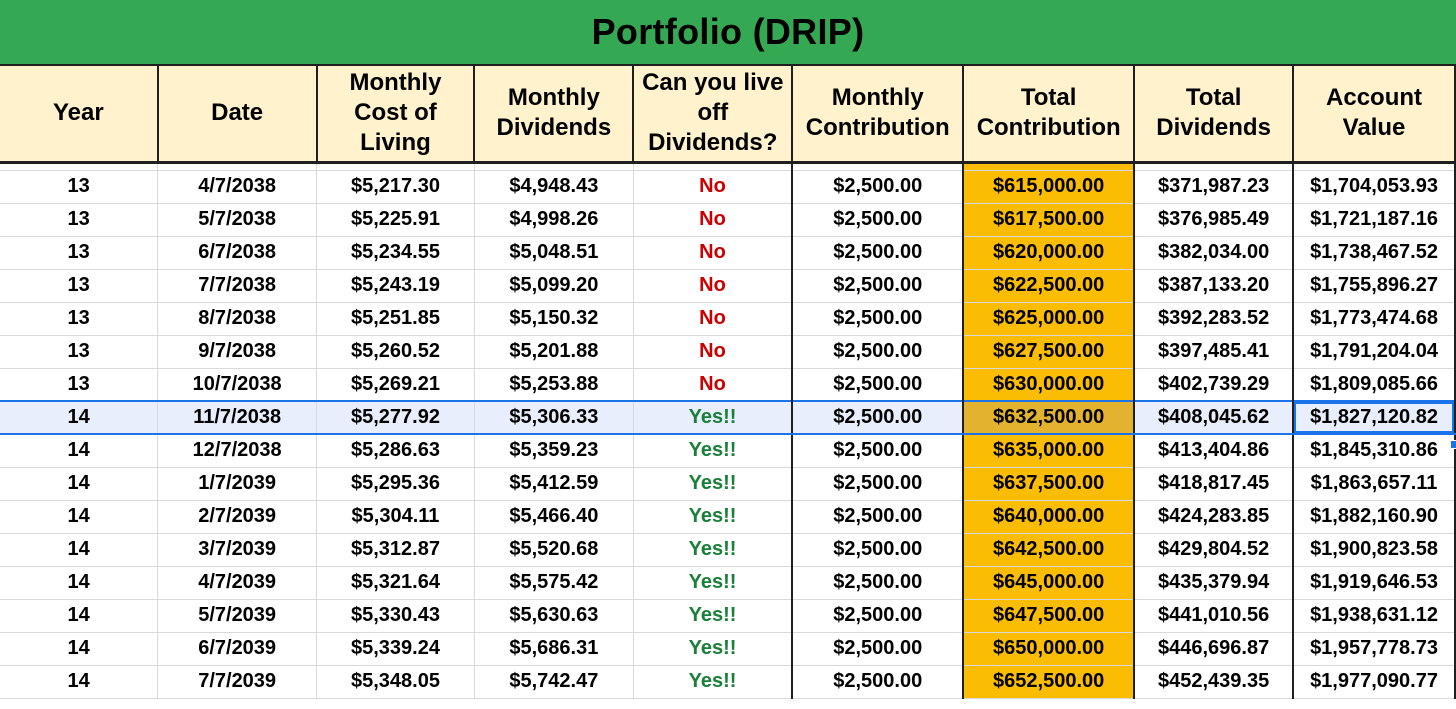 This screenshot has width=1456, height=709. Describe the element at coordinates (237, 484) in the screenshot. I see `date-cell: 1/7/2039` at that location.